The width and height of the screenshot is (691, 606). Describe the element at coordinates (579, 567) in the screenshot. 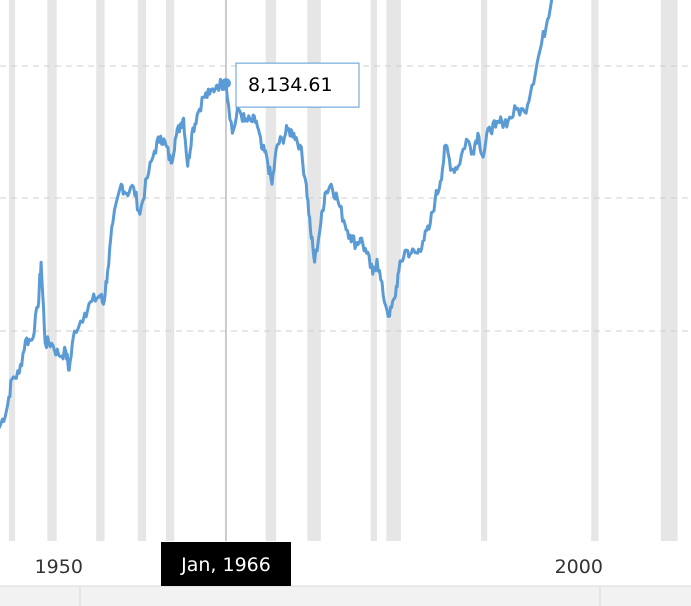

I see `x-tick-label: 2000` at that location.